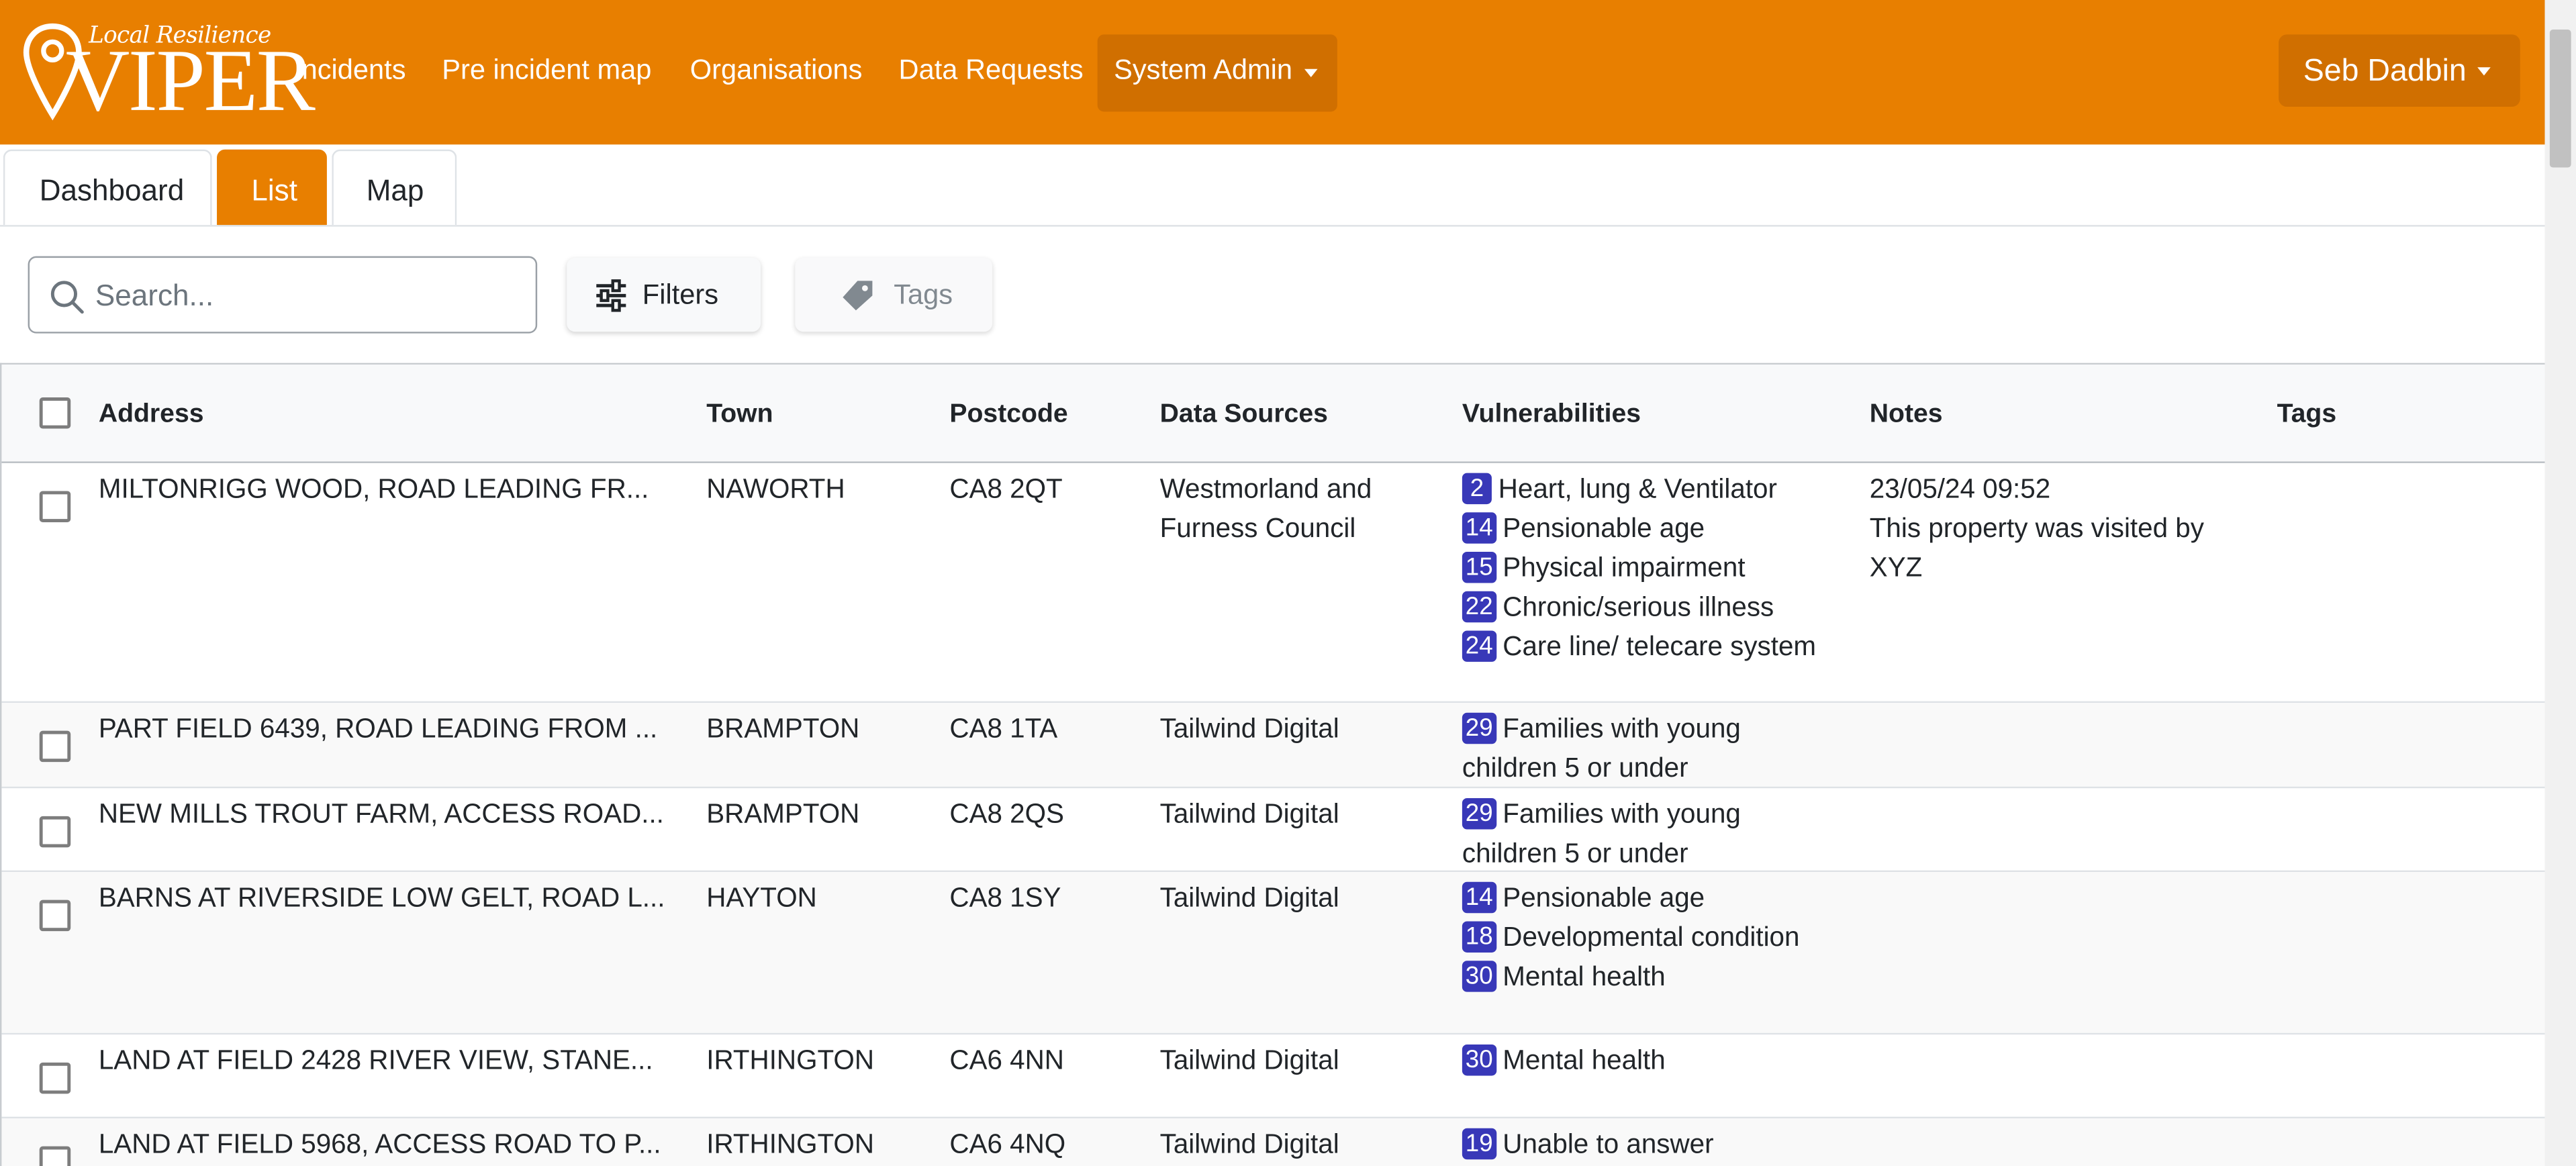 The width and height of the screenshot is (2576, 1166). I want to click on brand-tagline: Local Resilience, so click(180, 36).